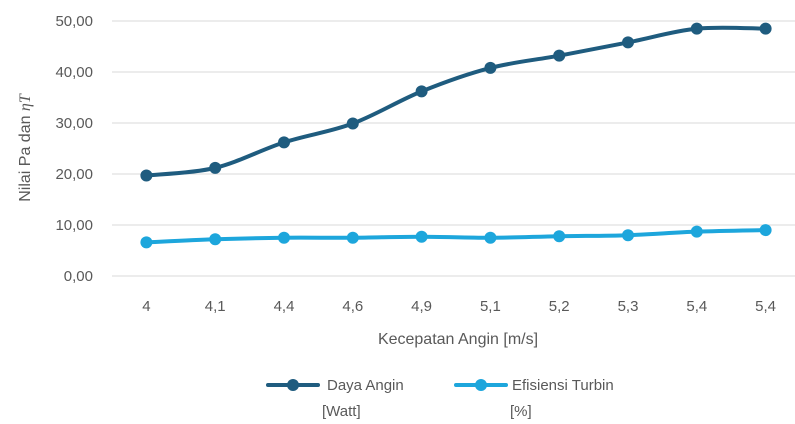 This screenshot has width=795, height=424. What do you see at coordinates (25, 156) in the screenshot?
I see `y-axis-title-prefix: Nilai Pa dan` at bounding box center [25, 156].